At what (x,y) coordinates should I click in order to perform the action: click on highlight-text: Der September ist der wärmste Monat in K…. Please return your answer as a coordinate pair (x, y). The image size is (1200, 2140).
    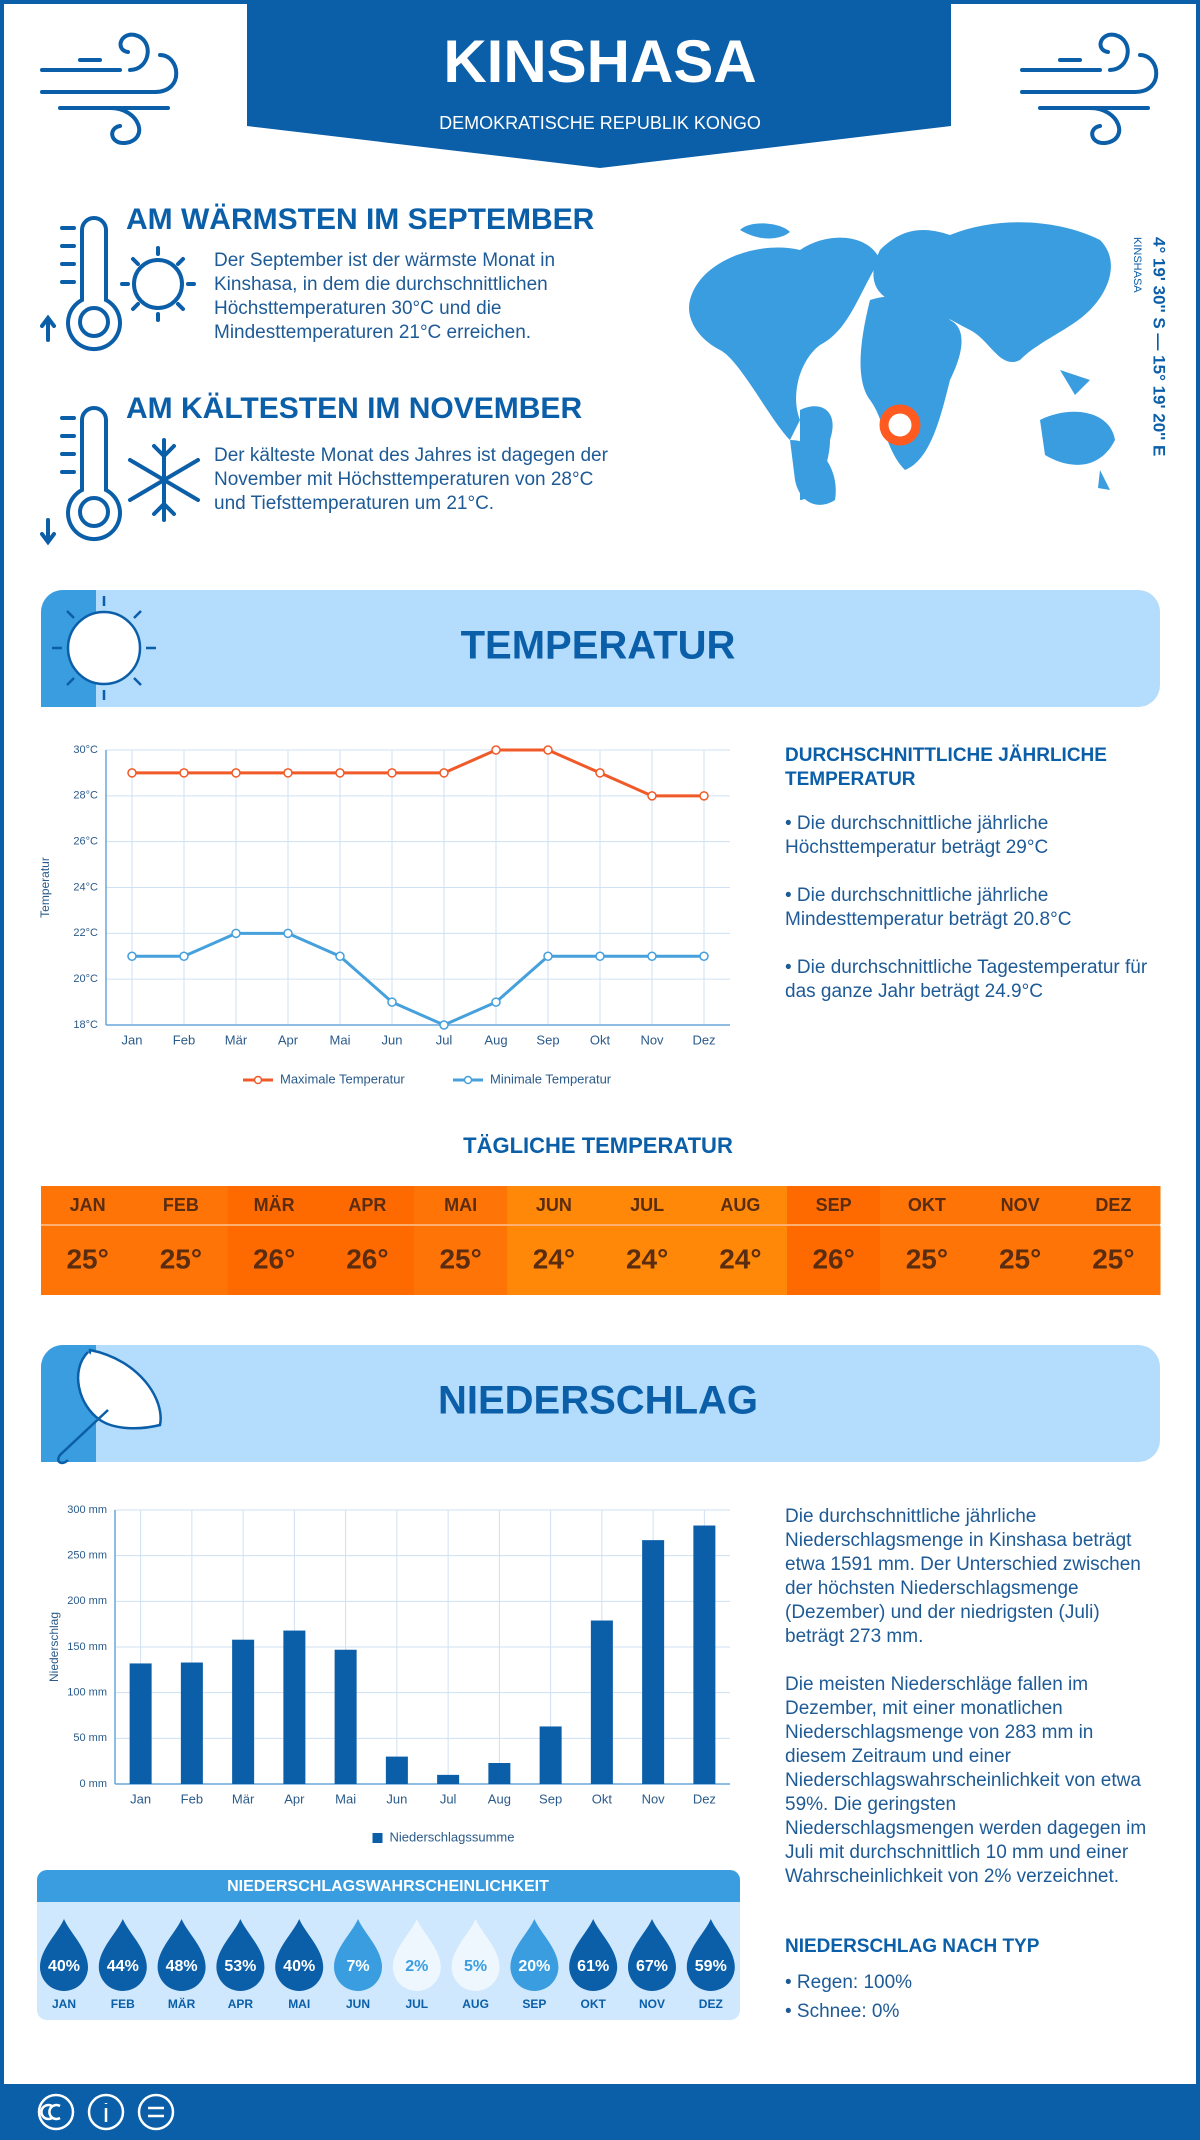
    Looking at the image, I should click on (385, 296).